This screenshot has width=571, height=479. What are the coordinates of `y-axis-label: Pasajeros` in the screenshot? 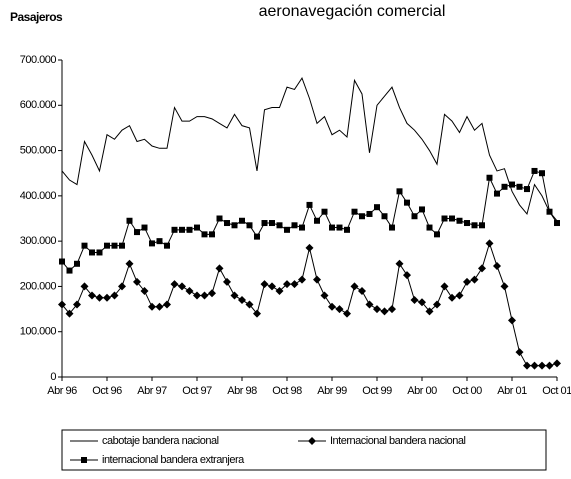 It's located at (36, 17).